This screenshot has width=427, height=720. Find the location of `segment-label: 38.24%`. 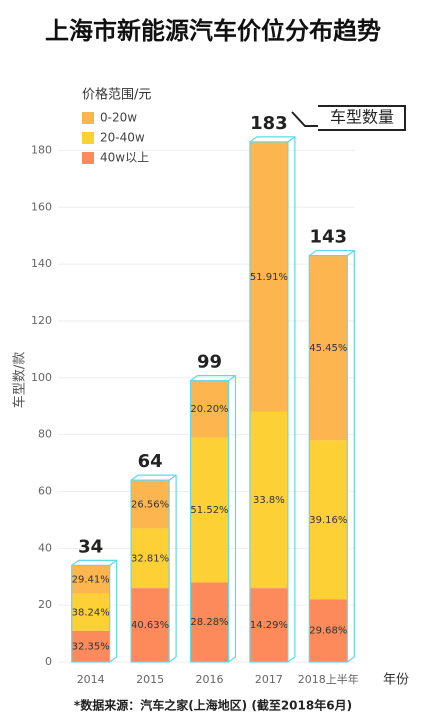

segment-label: 38.24% is located at coordinates (91, 612).